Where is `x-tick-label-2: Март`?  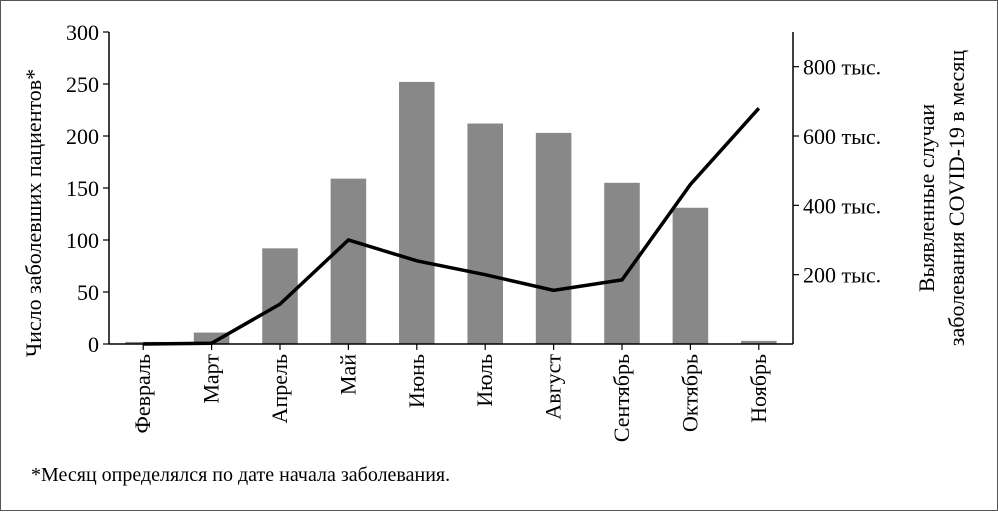 x-tick-label-2: Март is located at coordinates (211, 379).